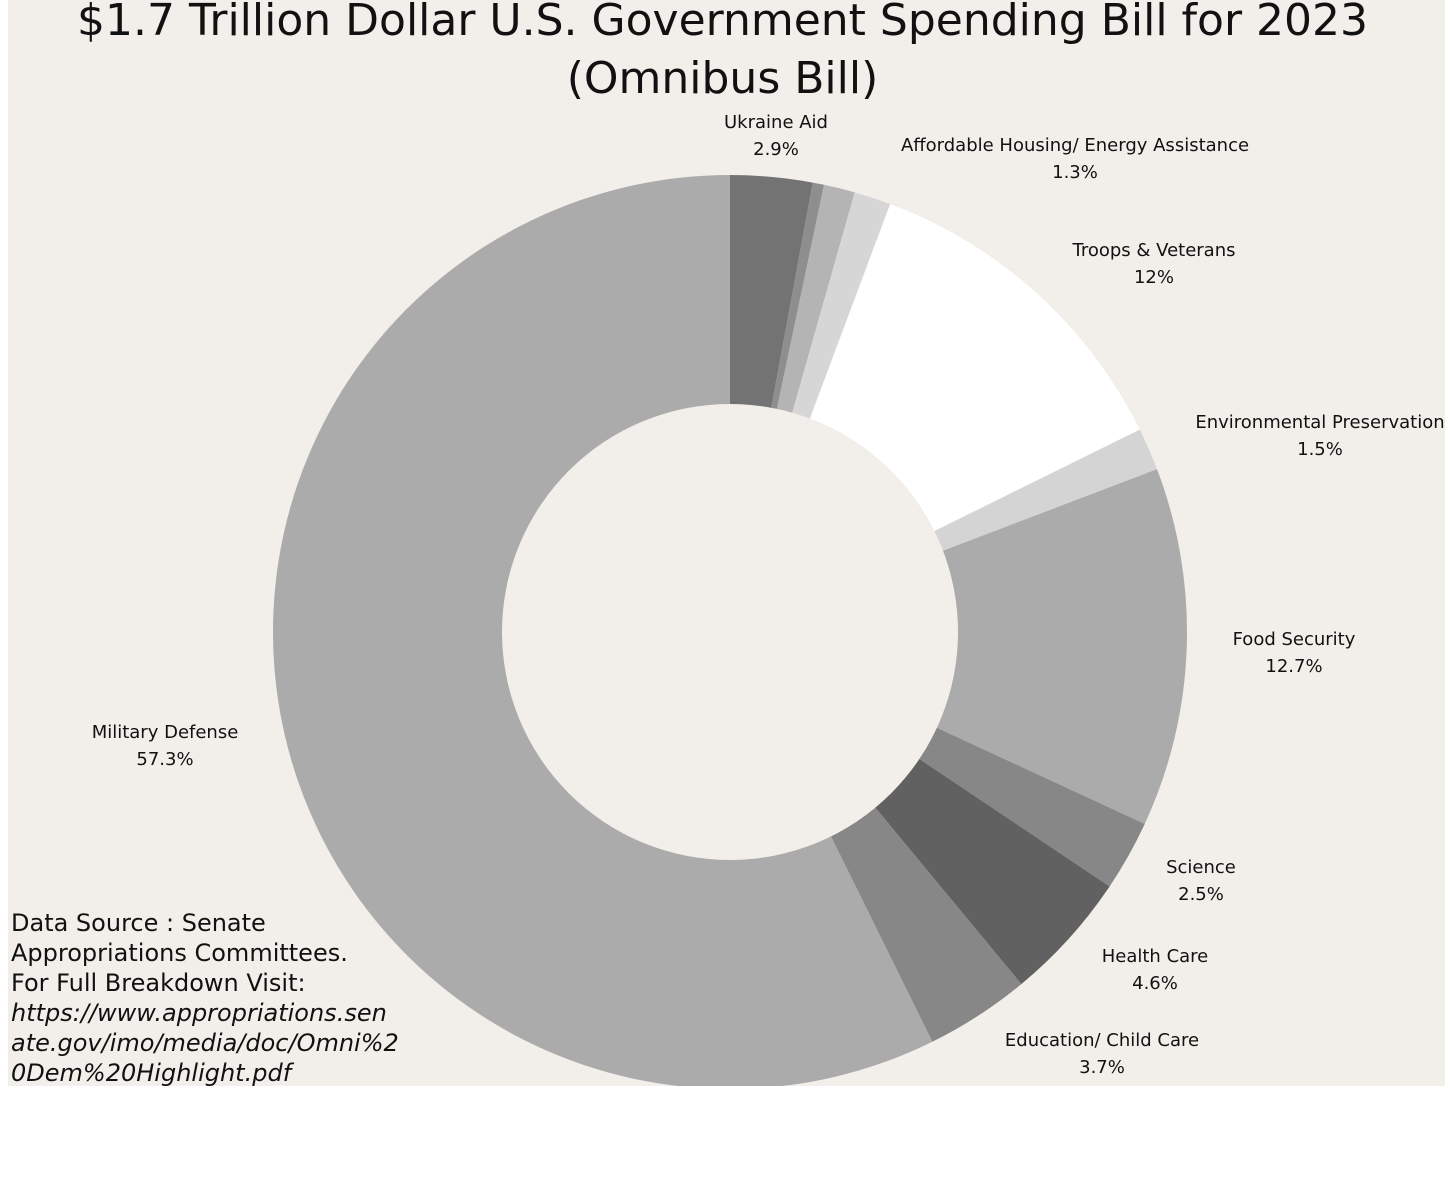 This screenshot has height=1177, width=1456. I want to click on chart-title-line-2: (Omnibus Bill), so click(722, 78).